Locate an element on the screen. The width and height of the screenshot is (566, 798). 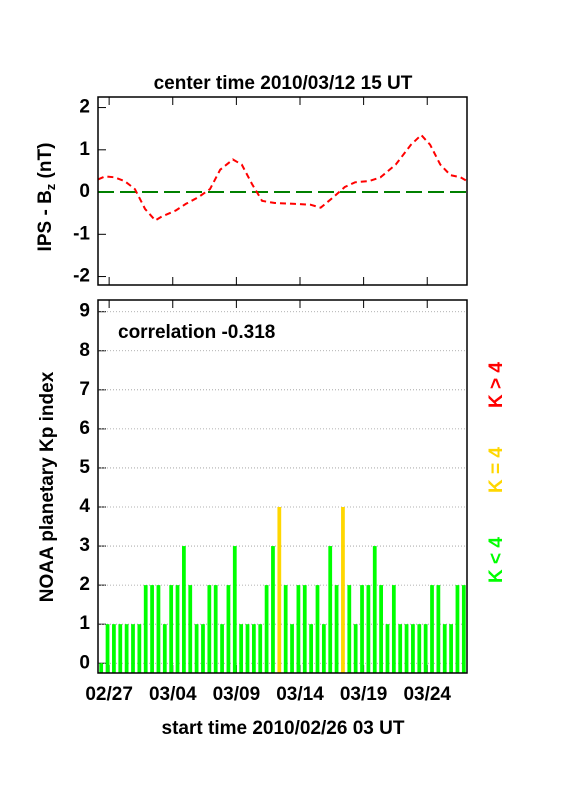
y-tick-label: 7 is located at coordinates (84, 389).